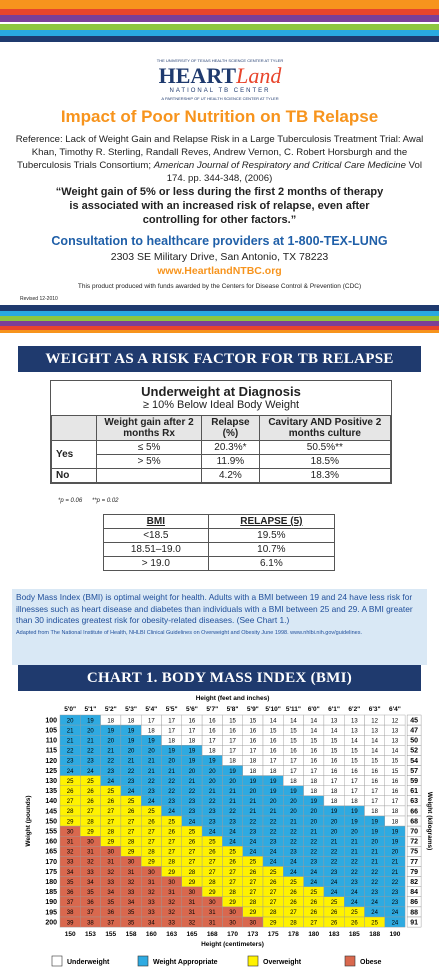  Describe the element at coordinates (151, 709) in the screenshot. I see `height-label: 5'4"` at that location.